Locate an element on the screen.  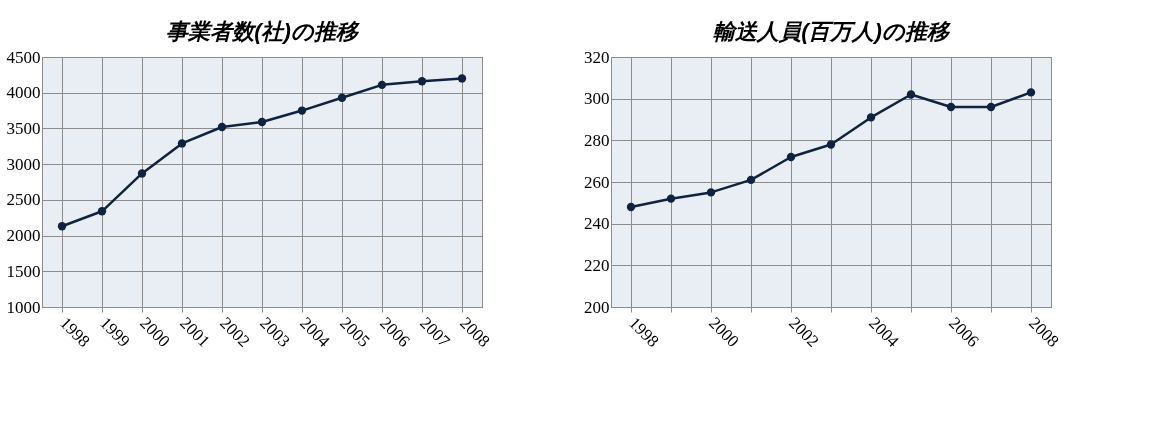
y-tick-label: 3000 is located at coordinates (23, 164).